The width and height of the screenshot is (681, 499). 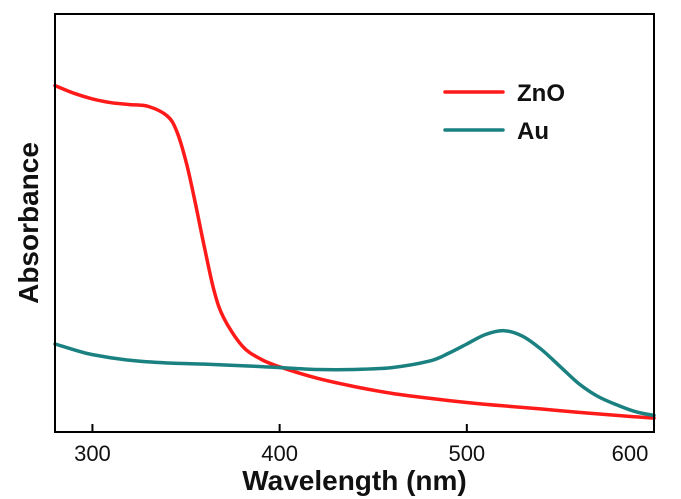 I want to click on legend-label-zno: ZnO, so click(x=541, y=93).